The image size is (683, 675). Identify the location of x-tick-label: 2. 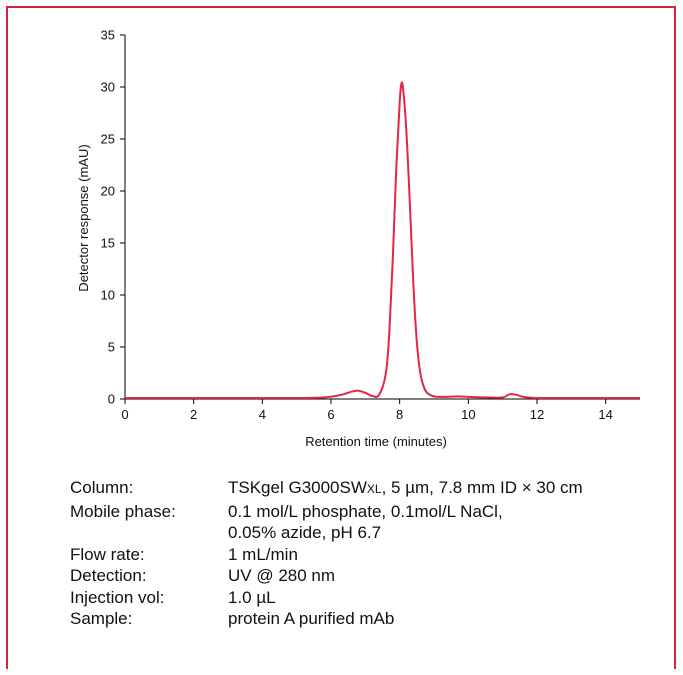
(193, 414).